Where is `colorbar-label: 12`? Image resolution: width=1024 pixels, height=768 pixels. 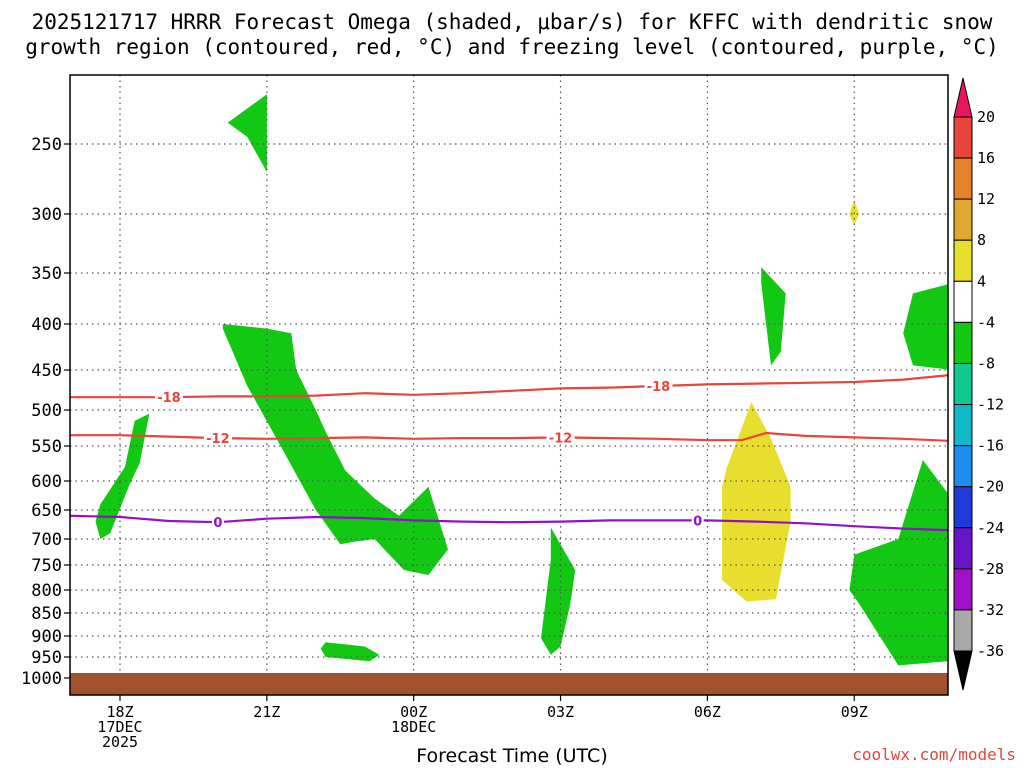 colorbar-label: 12 is located at coordinates (986, 199).